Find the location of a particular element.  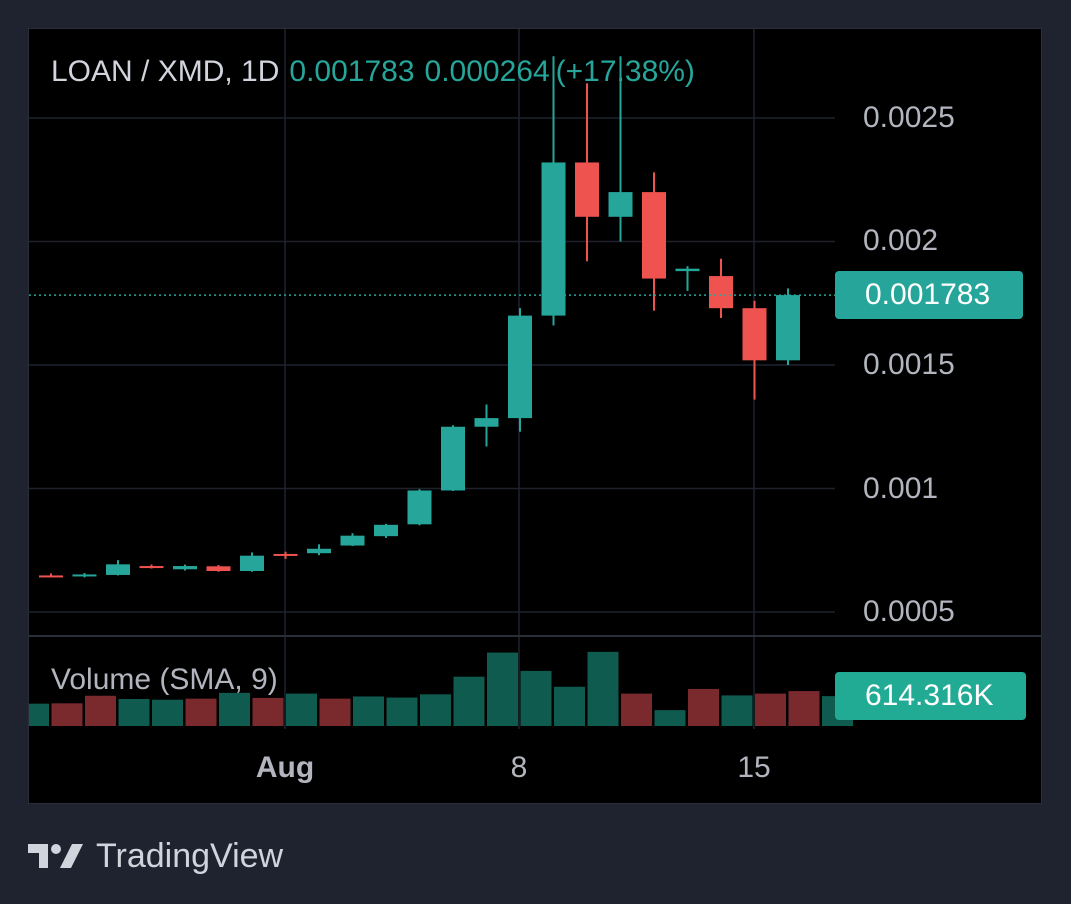

brand-name: TradingView is located at coordinates (190, 855).